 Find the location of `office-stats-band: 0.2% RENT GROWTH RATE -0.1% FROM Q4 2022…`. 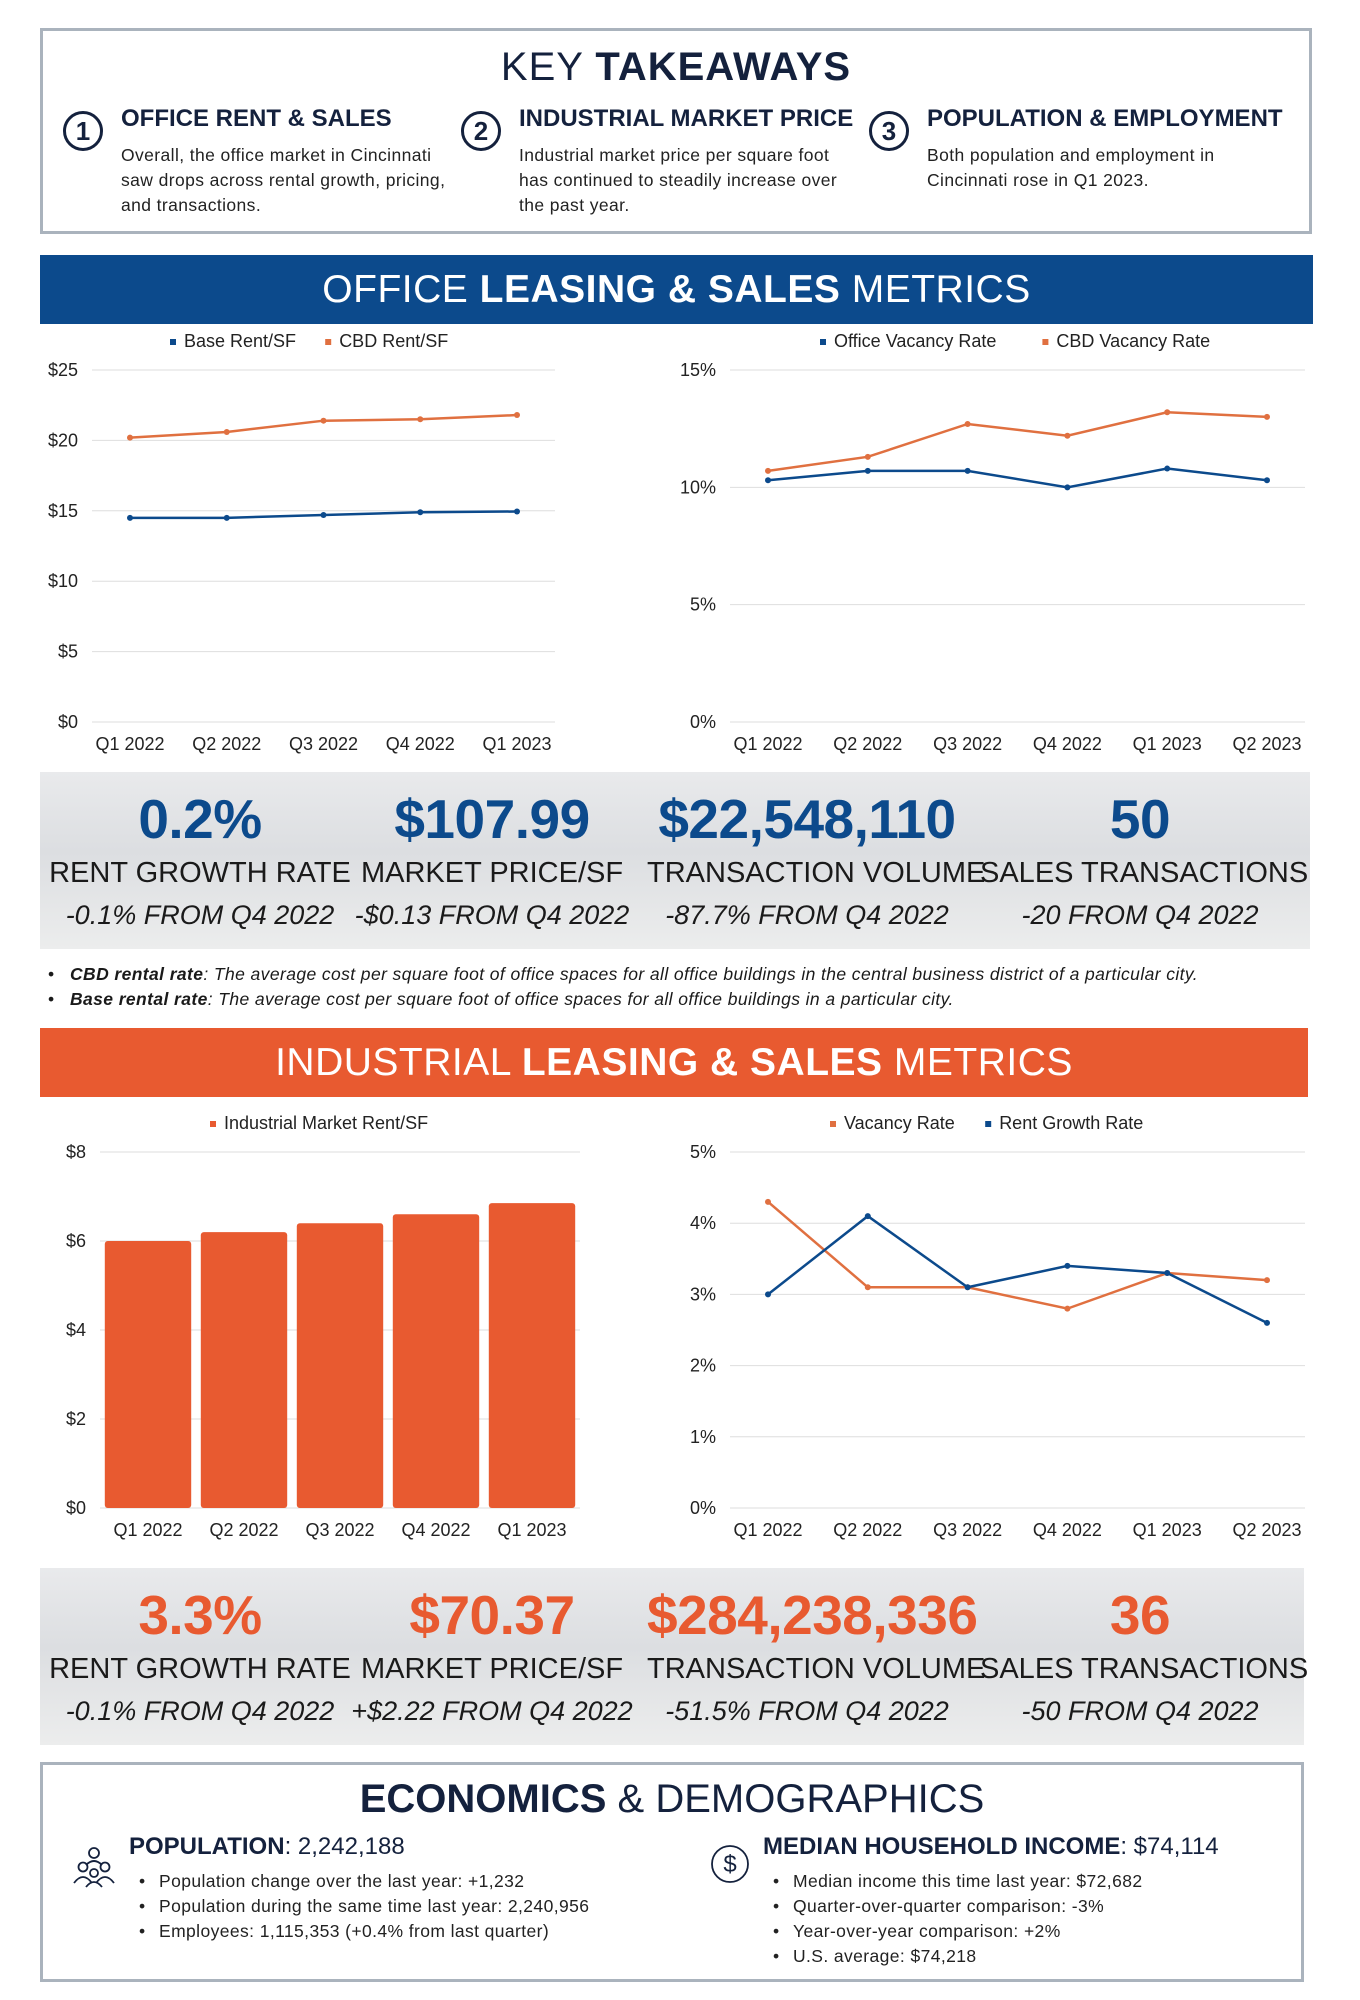

office-stats-band: 0.2% RENT GROWTH RATE -0.1% FROM Q4 2022… is located at coordinates (675, 860).